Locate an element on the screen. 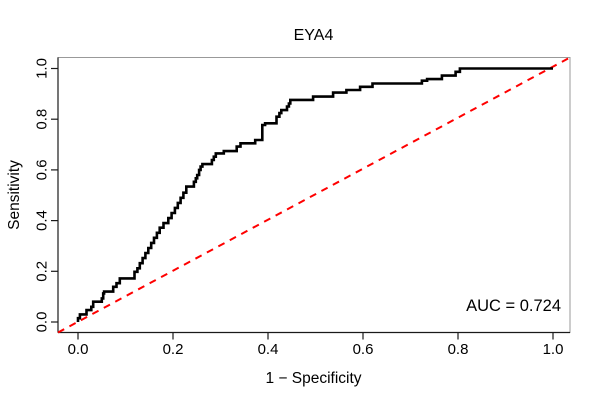  y-axis-ticks: 0.0 0.2 0.4 0.6 0.8 1.0 is located at coordinates (46, 195).